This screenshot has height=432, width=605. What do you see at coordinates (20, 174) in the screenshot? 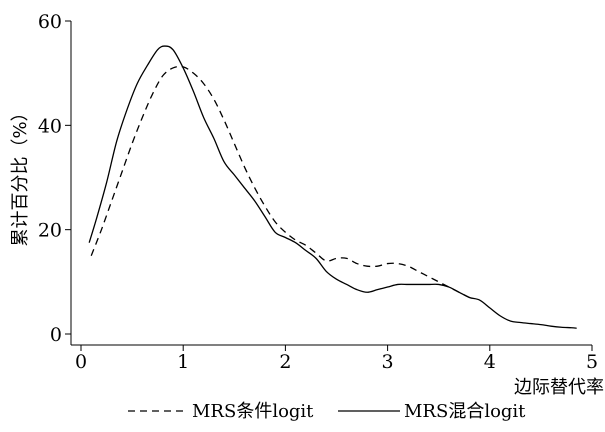
I see `y-axis-label: 累计百分比（%）` at bounding box center [20, 174].